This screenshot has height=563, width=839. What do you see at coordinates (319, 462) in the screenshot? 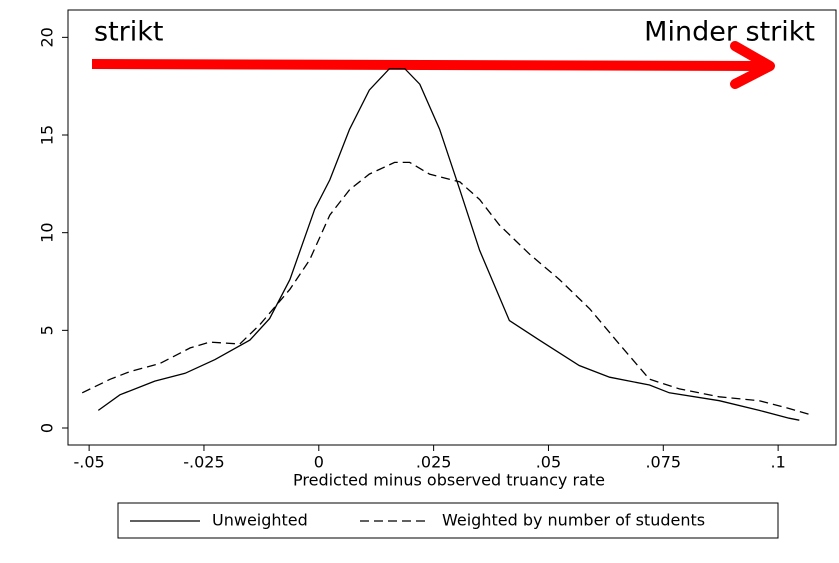
I see `x-tick-label: 0` at bounding box center [319, 462].